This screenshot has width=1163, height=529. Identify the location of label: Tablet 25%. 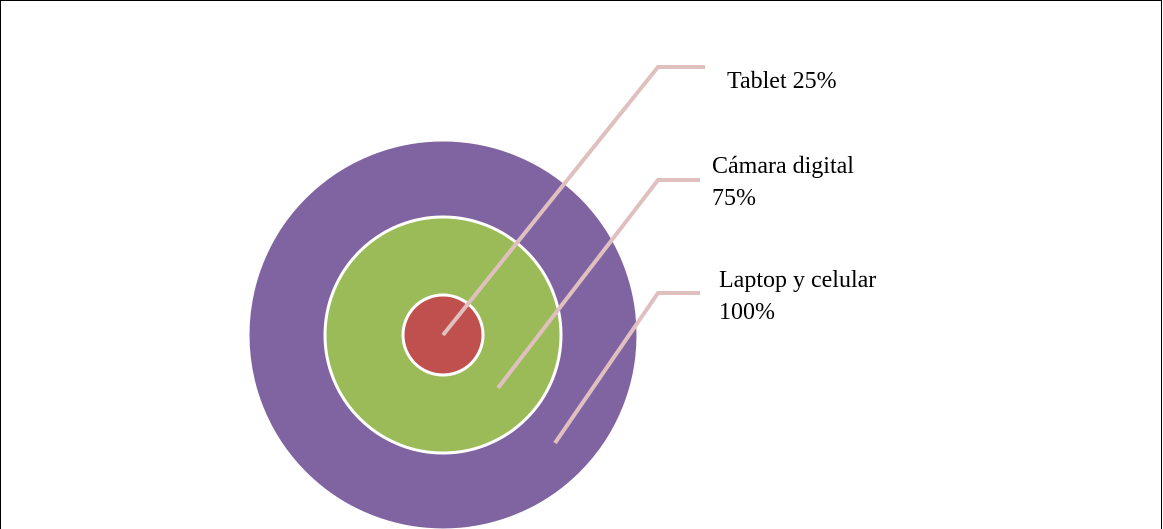
(782, 81).